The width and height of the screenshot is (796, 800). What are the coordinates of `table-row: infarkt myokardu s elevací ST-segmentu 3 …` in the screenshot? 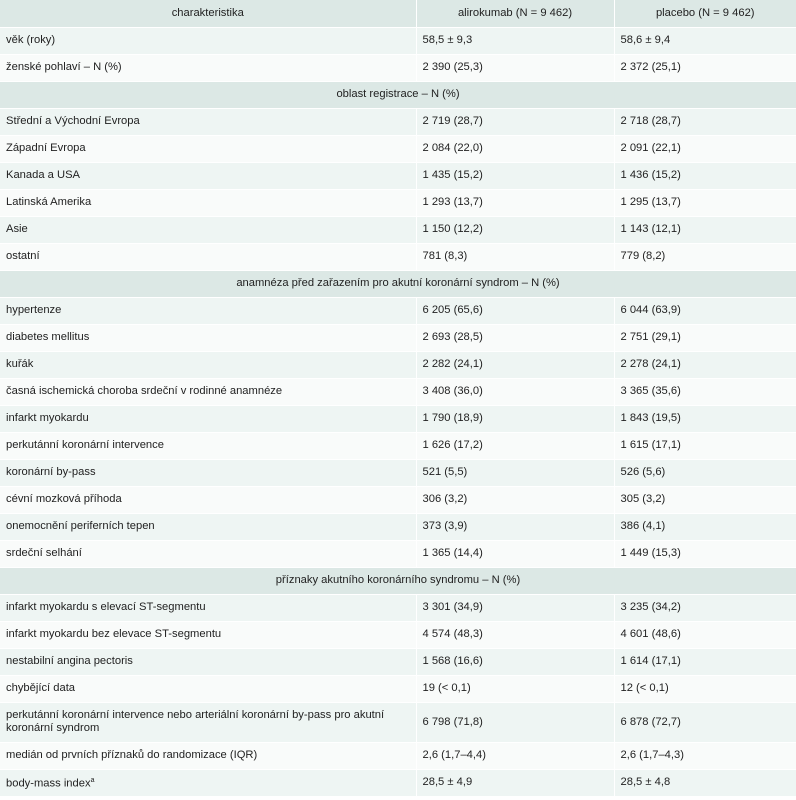 It's located at (398, 607).